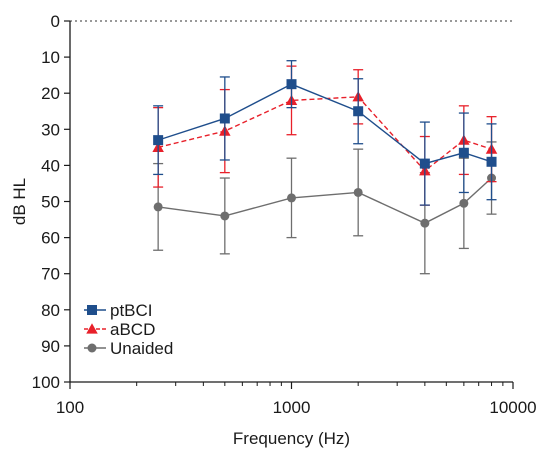 The width and height of the screenshot is (540, 451). What do you see at coordinates (132, 329) in the screenshot?
I see `legend-label: aBCD` at bounding box center [132, 329].